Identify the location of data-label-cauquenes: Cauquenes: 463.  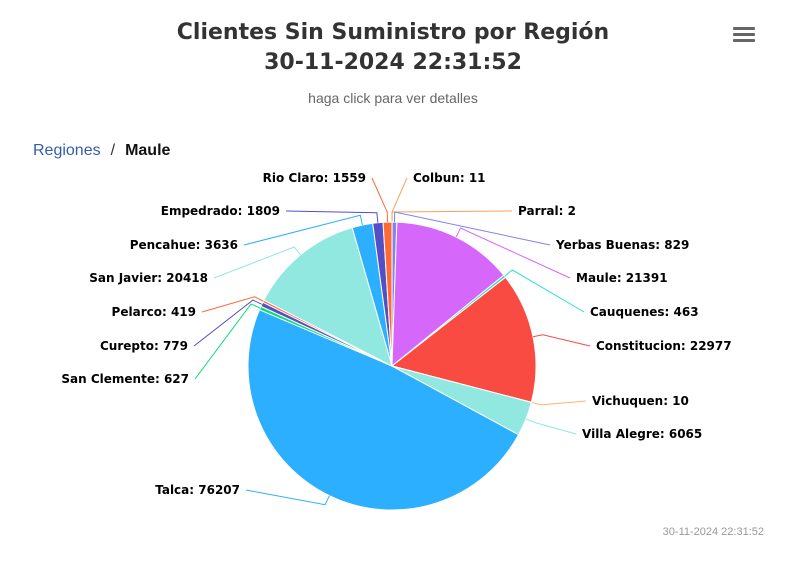
(644, 312).